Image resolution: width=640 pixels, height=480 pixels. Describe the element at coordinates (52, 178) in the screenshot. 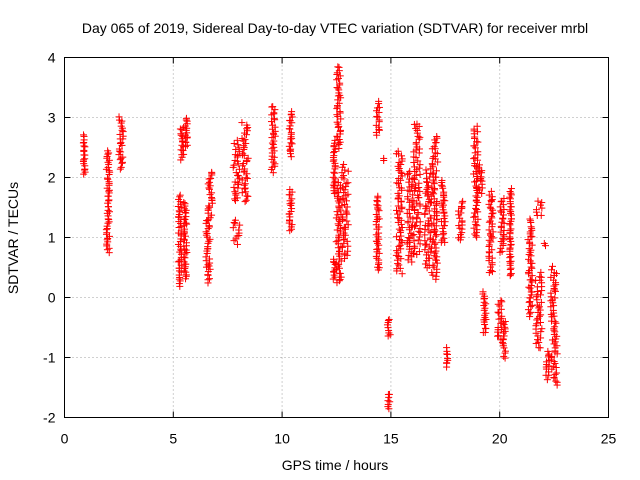

I see `y-tick-label: 2` at that location.